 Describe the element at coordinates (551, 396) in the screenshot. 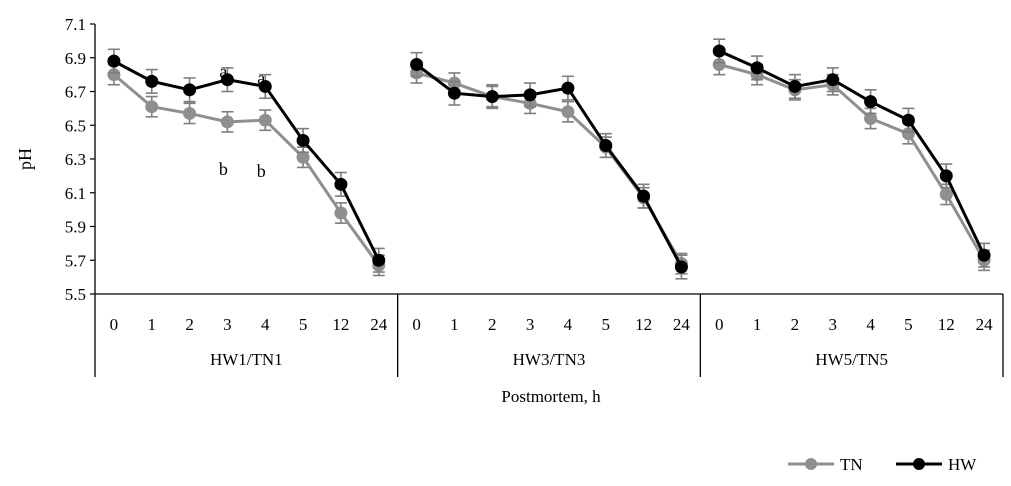

I see `x-axis-title: Postmortem, h` at that location.